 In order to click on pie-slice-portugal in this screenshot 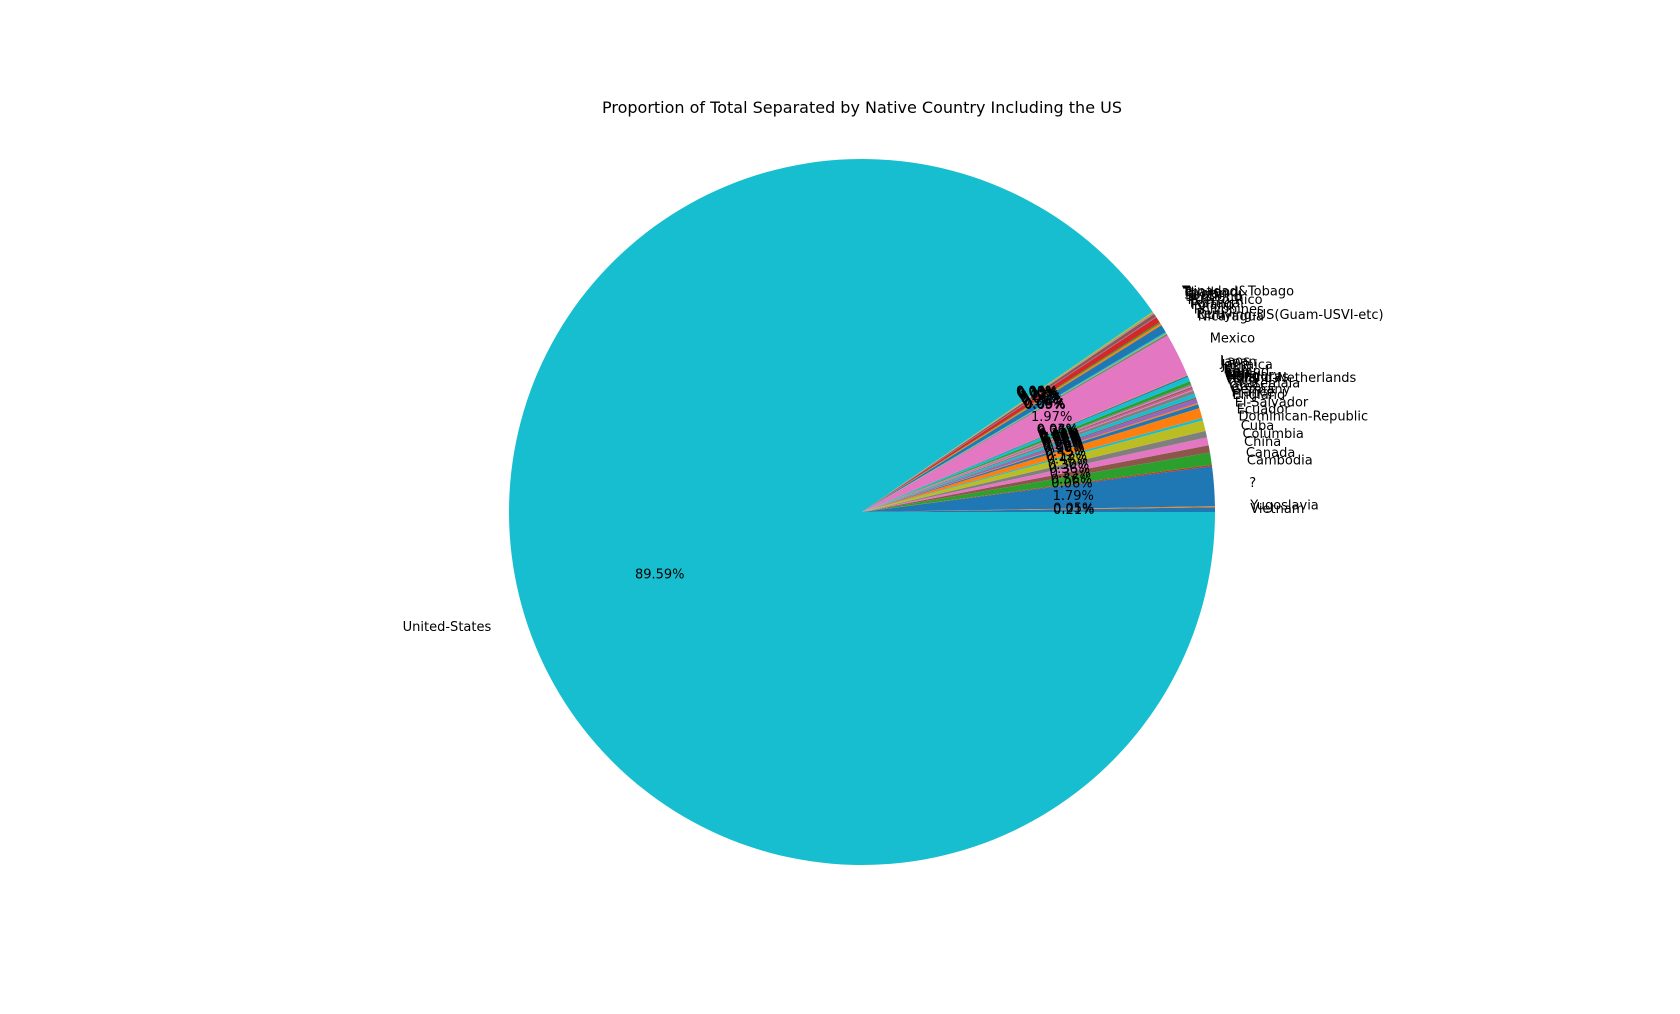, I will do `click(1011, 417)`.